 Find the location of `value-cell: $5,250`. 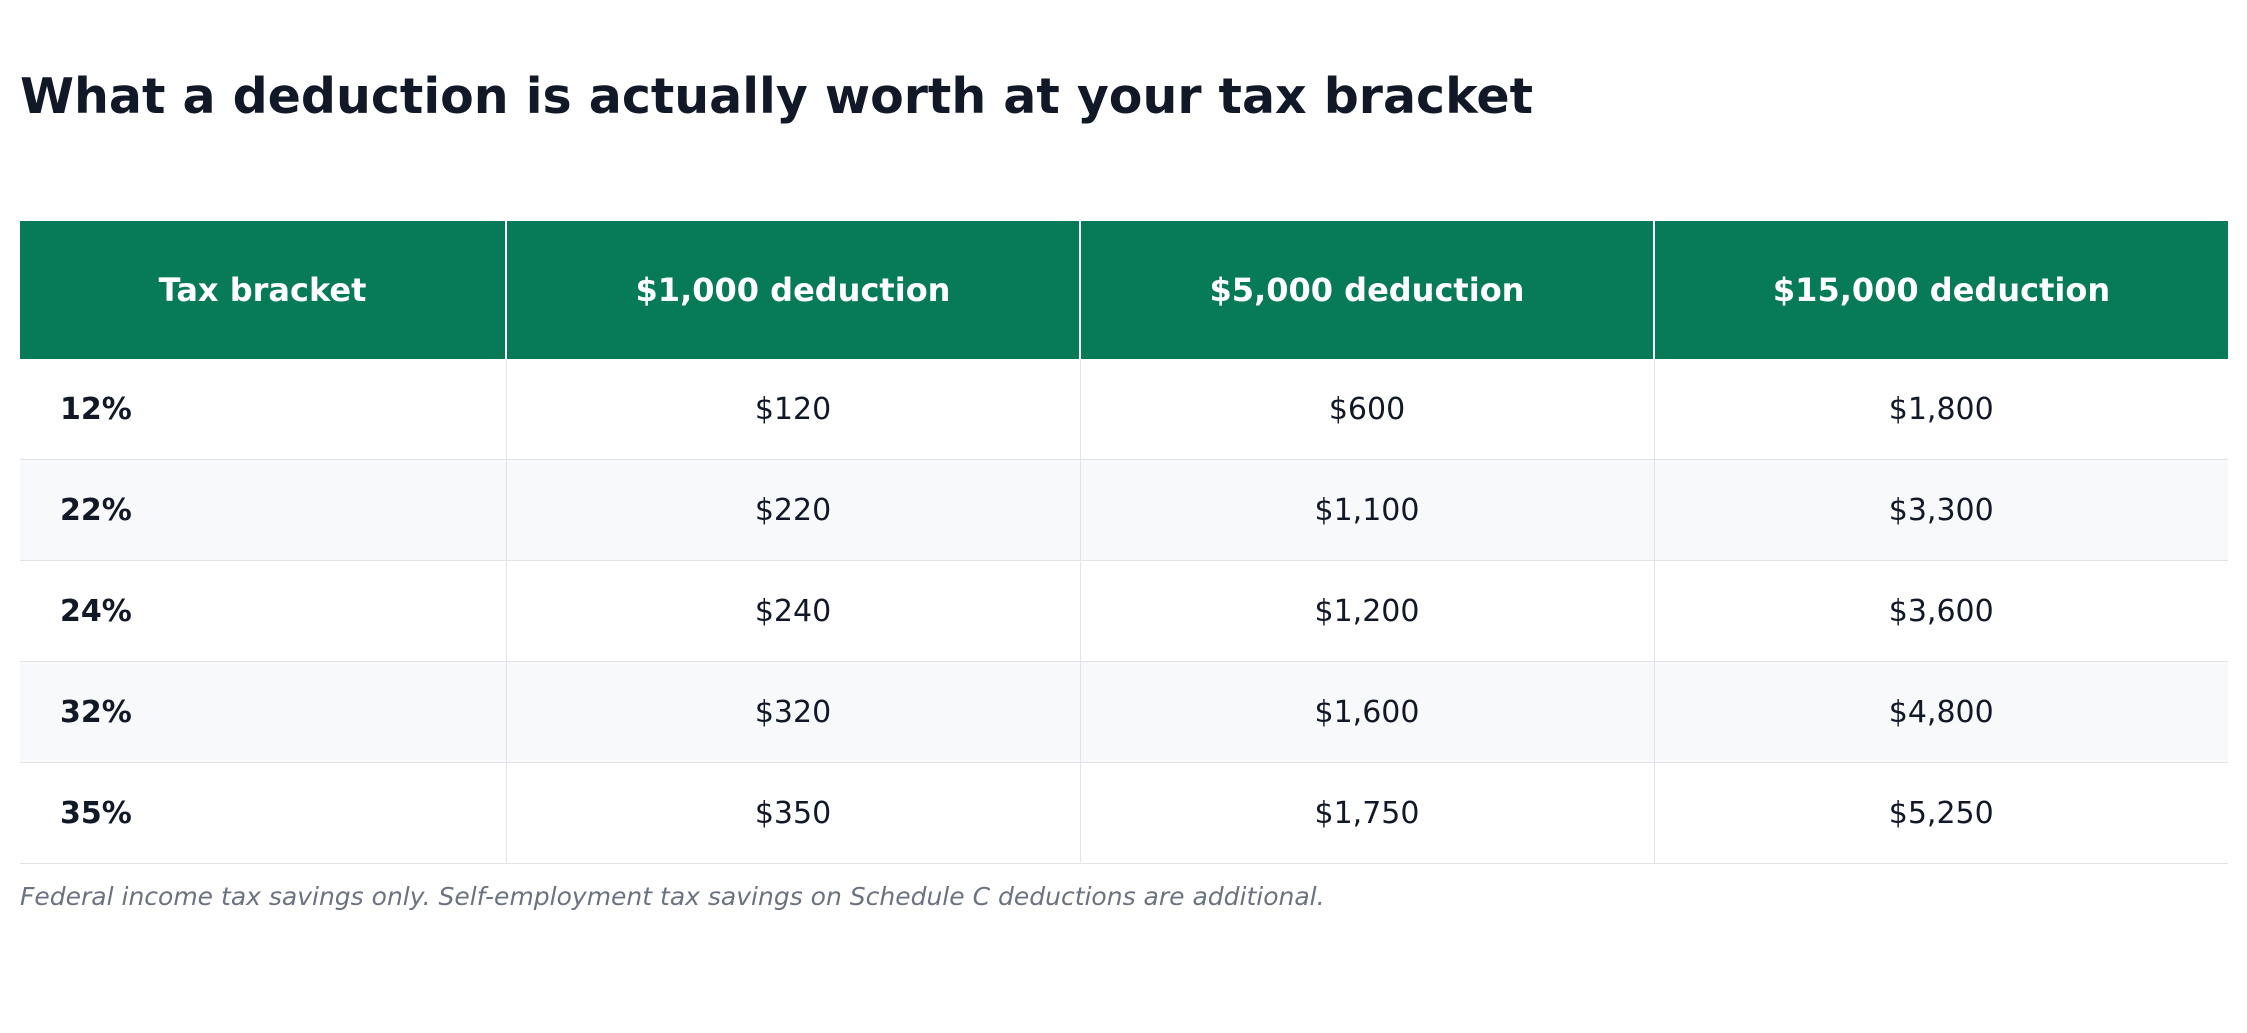

value-cell: $5,250 is located at coordinates (1940, 813).